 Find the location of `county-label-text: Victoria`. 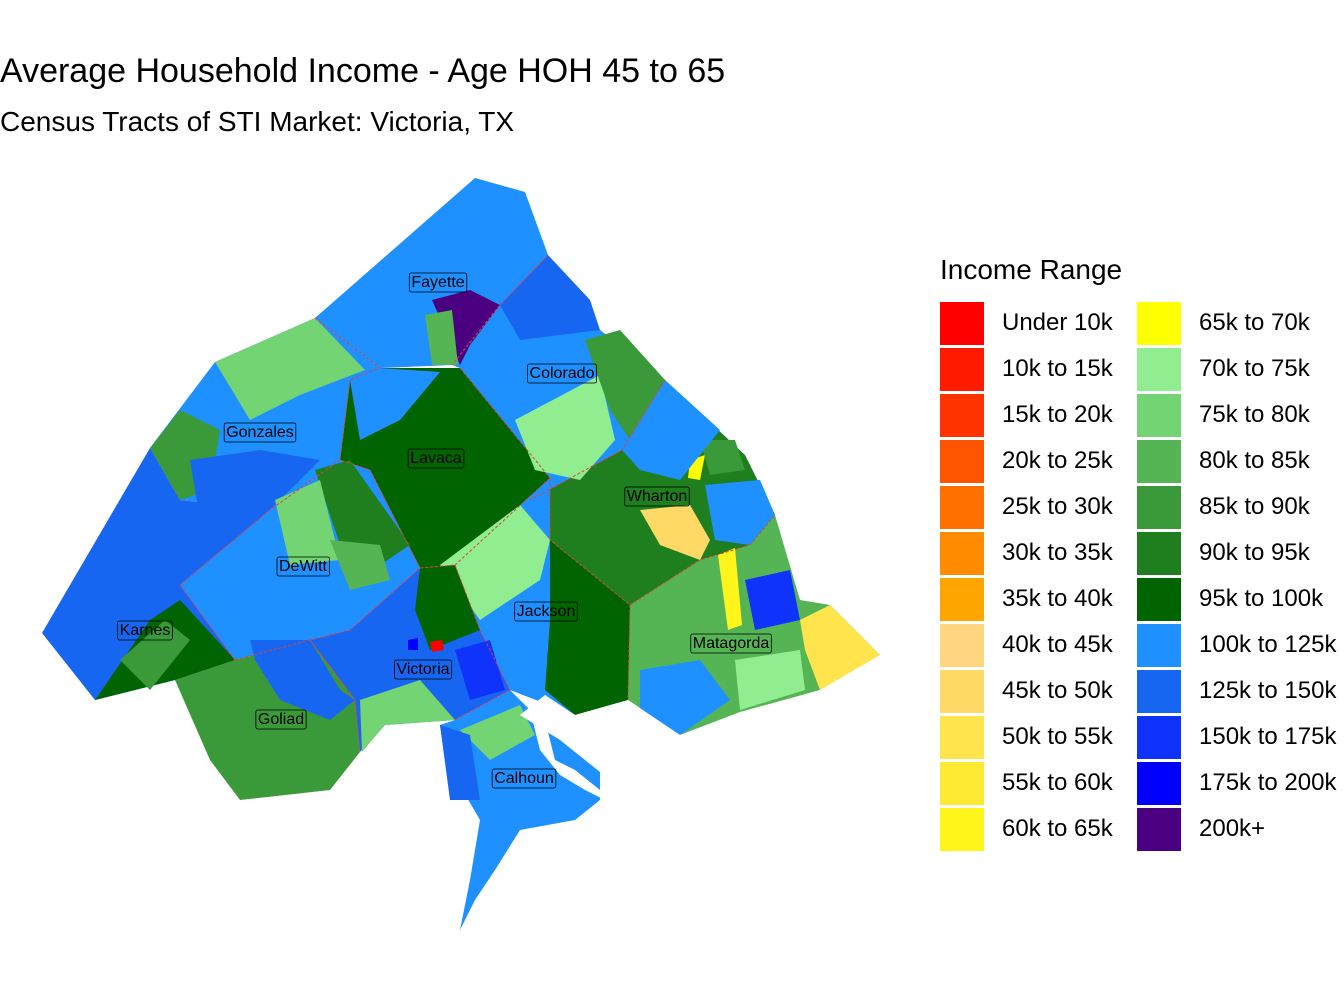

county-label-text: Victoria is located at coordinates (422, 669).